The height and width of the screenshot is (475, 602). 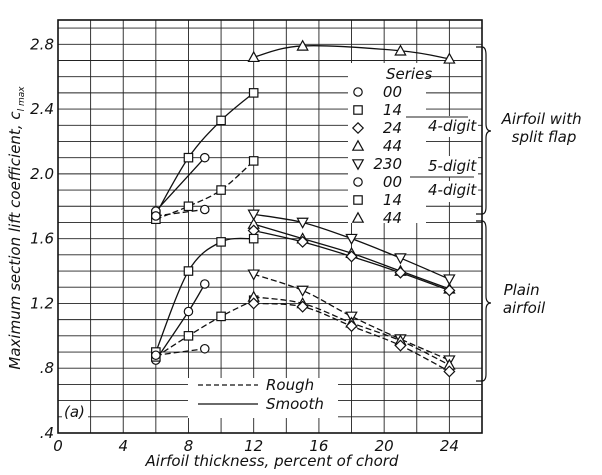 What do you see at coordinates (449, 446) in the screenshot?
I see `x-tick-label: 24` at bounding box center [449, 446].